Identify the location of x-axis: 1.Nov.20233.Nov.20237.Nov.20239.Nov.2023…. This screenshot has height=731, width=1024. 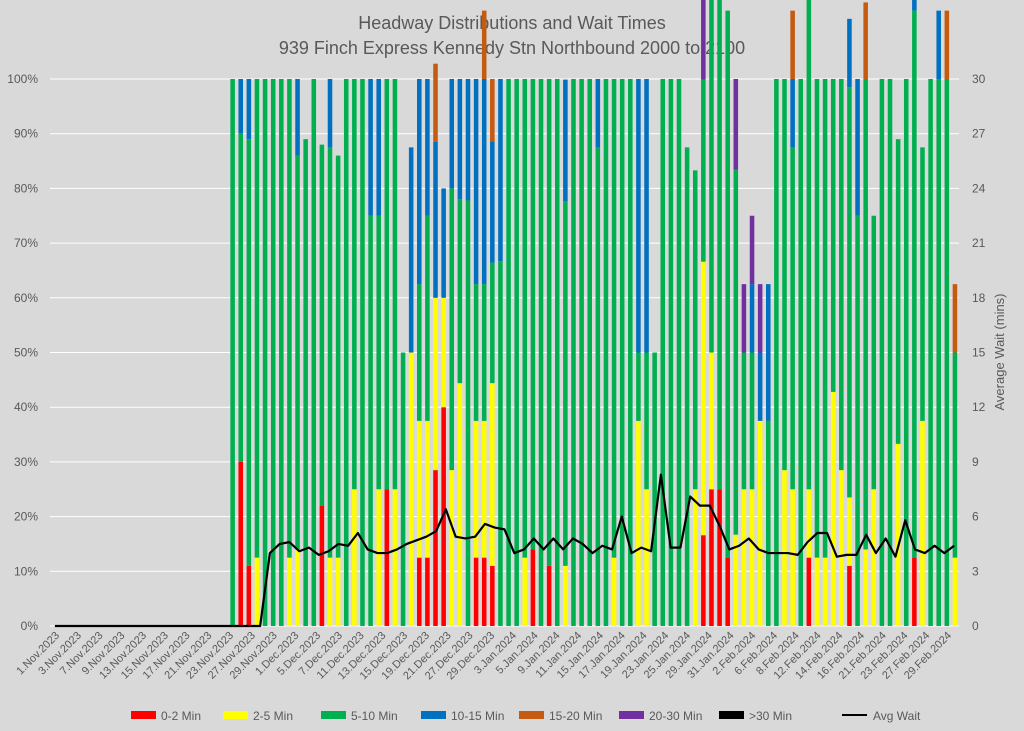
(484, 656).